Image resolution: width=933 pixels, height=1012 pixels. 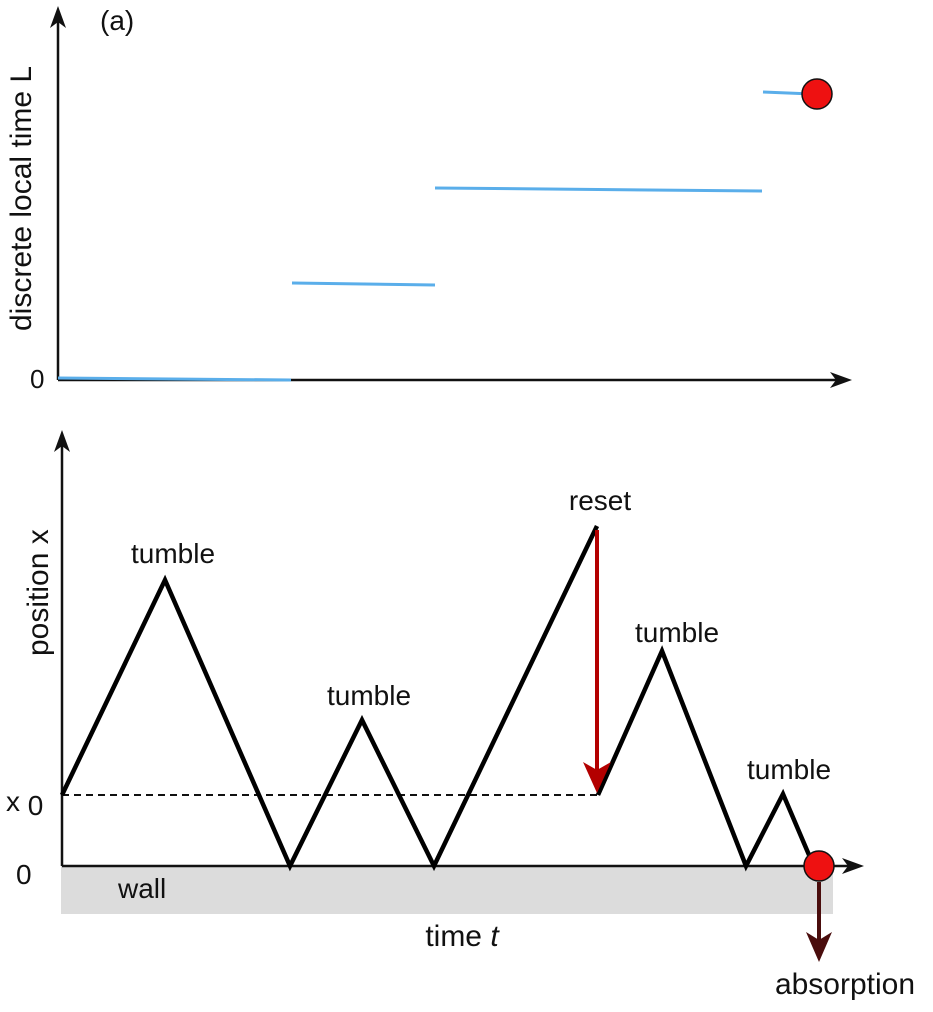 I want to click on top-x-axis-arrowhead, so click(x=841, y=380).